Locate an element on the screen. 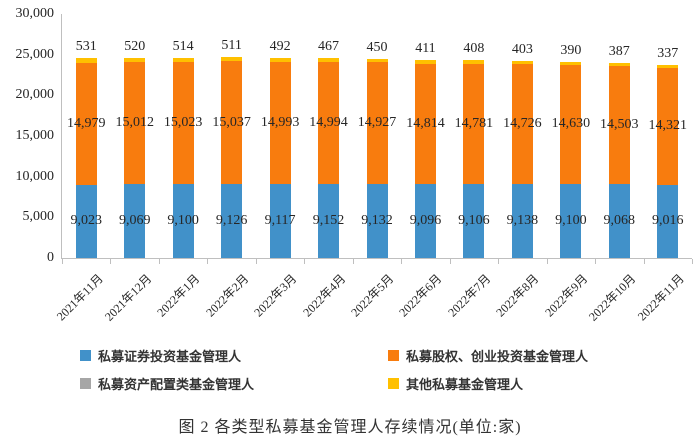 The image size is (700, 447). bar-segment-label: 14,781 is located at coordinates (474, 123).